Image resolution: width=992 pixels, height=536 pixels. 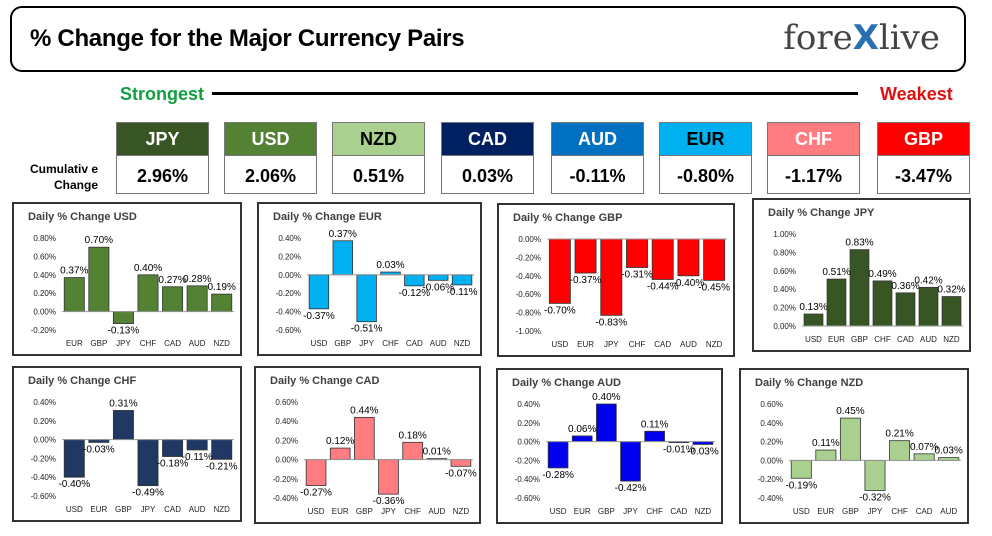 I want to click on data-label: -0.03%, so click(x=703, y=451).